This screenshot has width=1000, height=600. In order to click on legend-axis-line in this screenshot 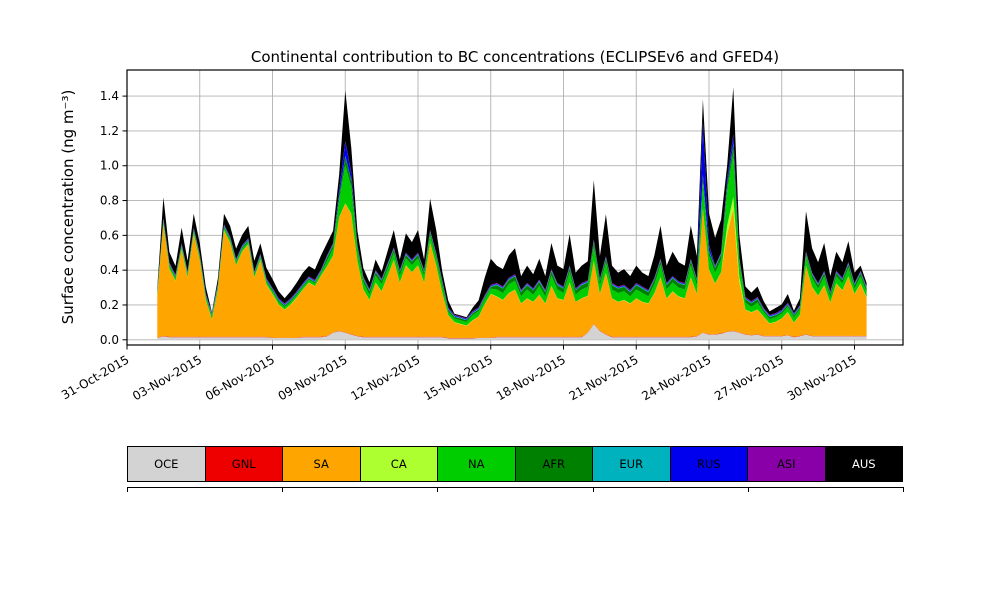, I will do `click(515, 487)`.